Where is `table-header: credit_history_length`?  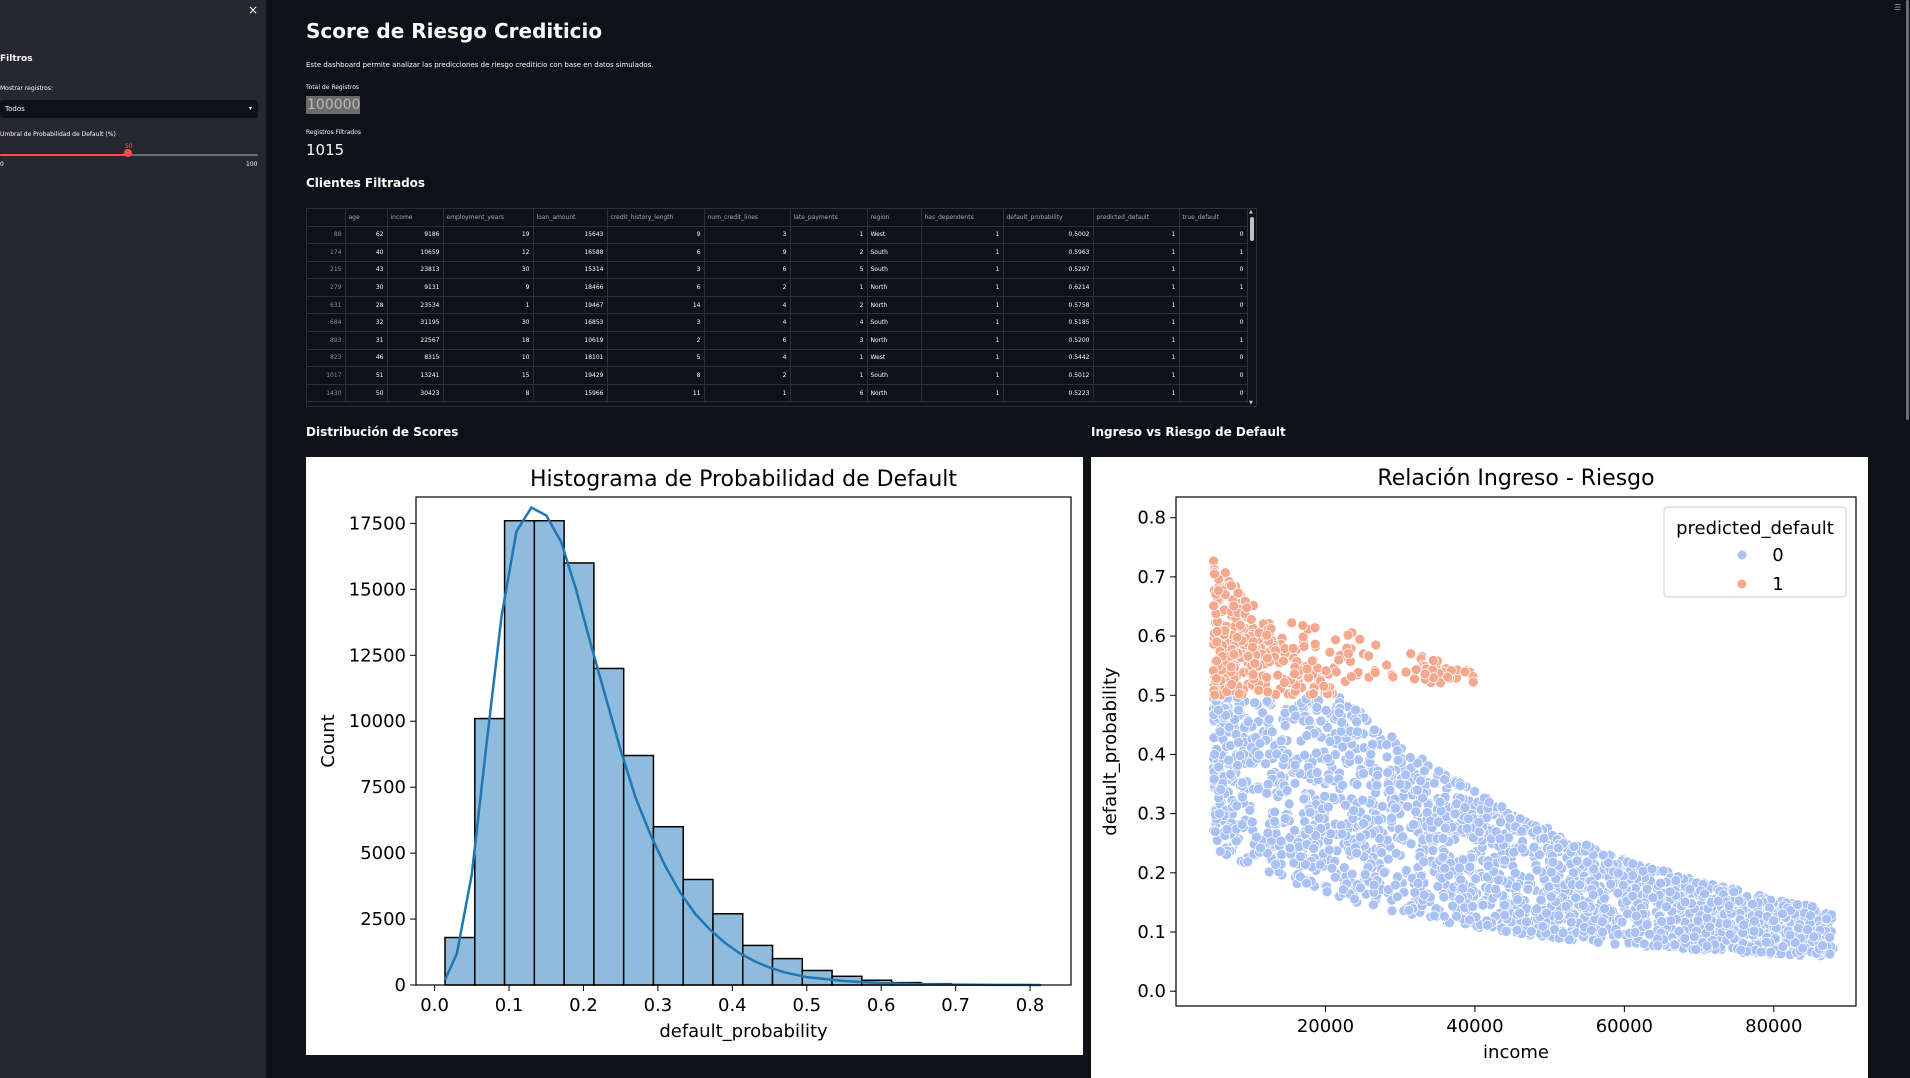
table-header: credit_history_length is located at coordinates (656, 218).